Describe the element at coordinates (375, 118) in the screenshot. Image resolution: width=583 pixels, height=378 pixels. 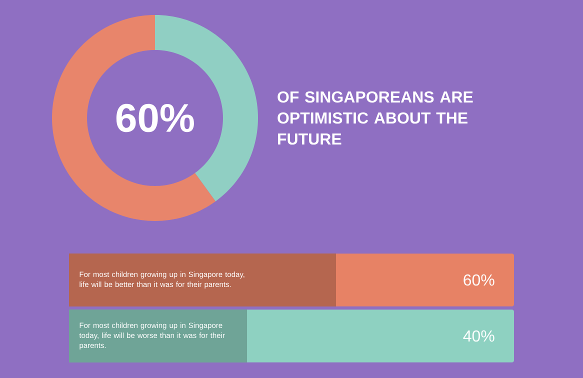
I see `text: OF SINGAPOREANS ARE OPTIMISTIC ABOUT THE FUTURE` at that location.